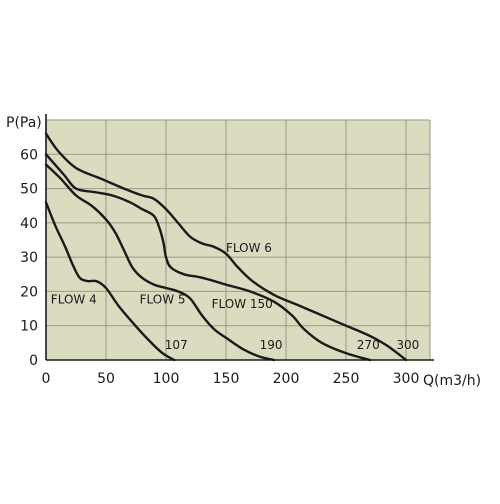 The height and width of the screenshot is (504, 500). I want to click on x-tick-label: 200, so click(286, 379).